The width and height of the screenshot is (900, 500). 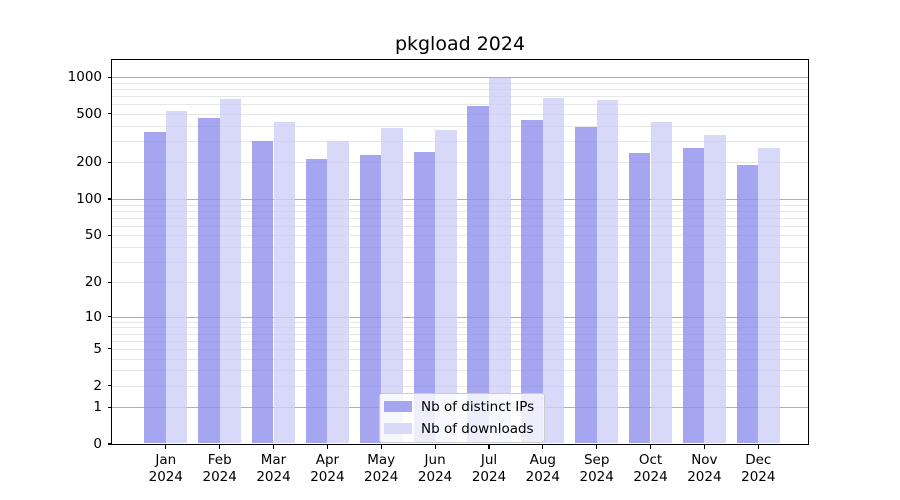 What do you see at coordinates (693, 295) in the screenshot?
I see `bar-nov-ips` at bounding box center [693, 295].